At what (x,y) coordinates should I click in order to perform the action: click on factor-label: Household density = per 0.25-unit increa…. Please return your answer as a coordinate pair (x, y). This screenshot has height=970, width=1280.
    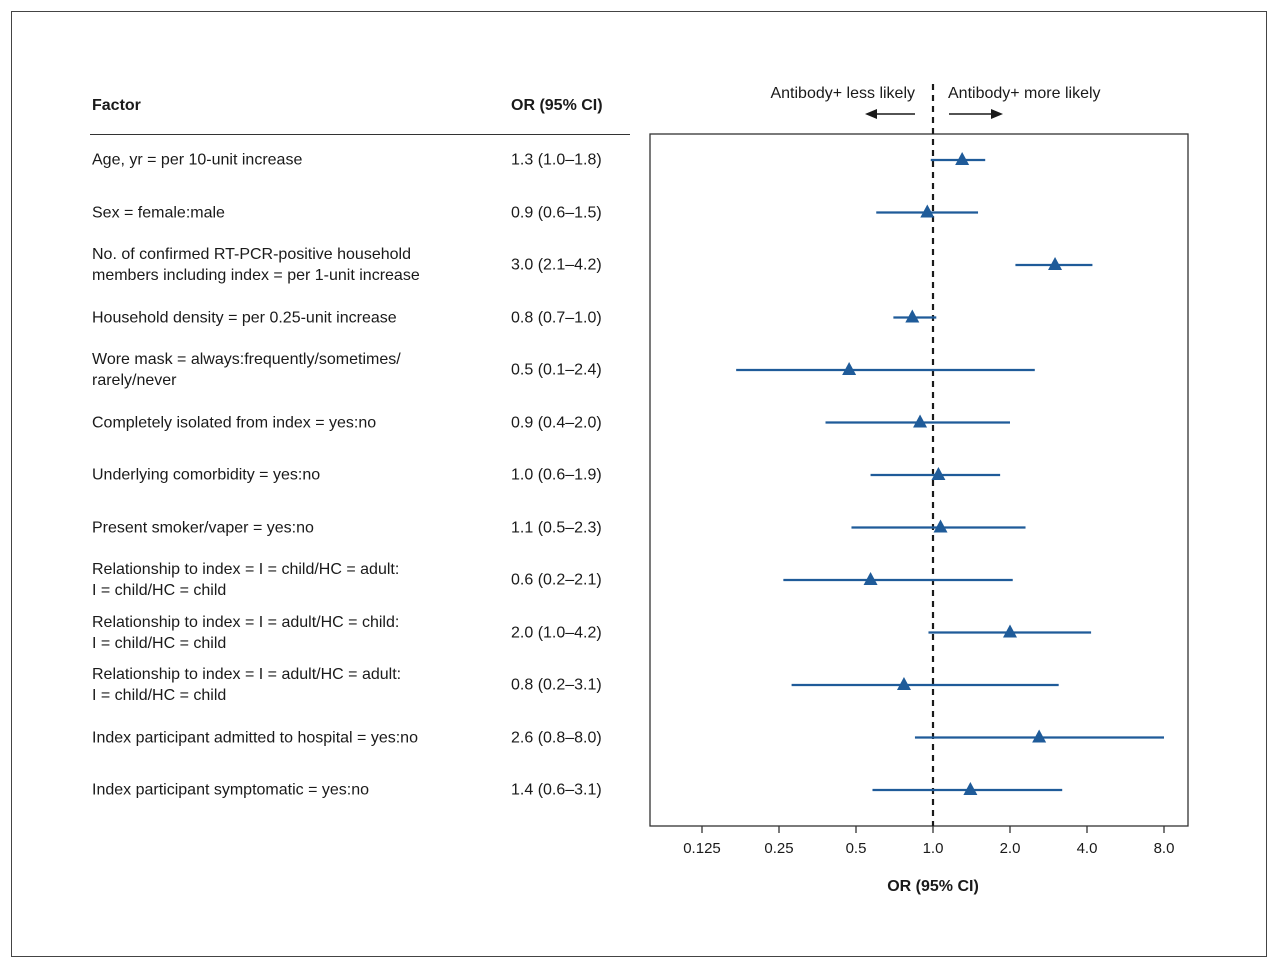
    Looking at the image, I should click on (244, 317).